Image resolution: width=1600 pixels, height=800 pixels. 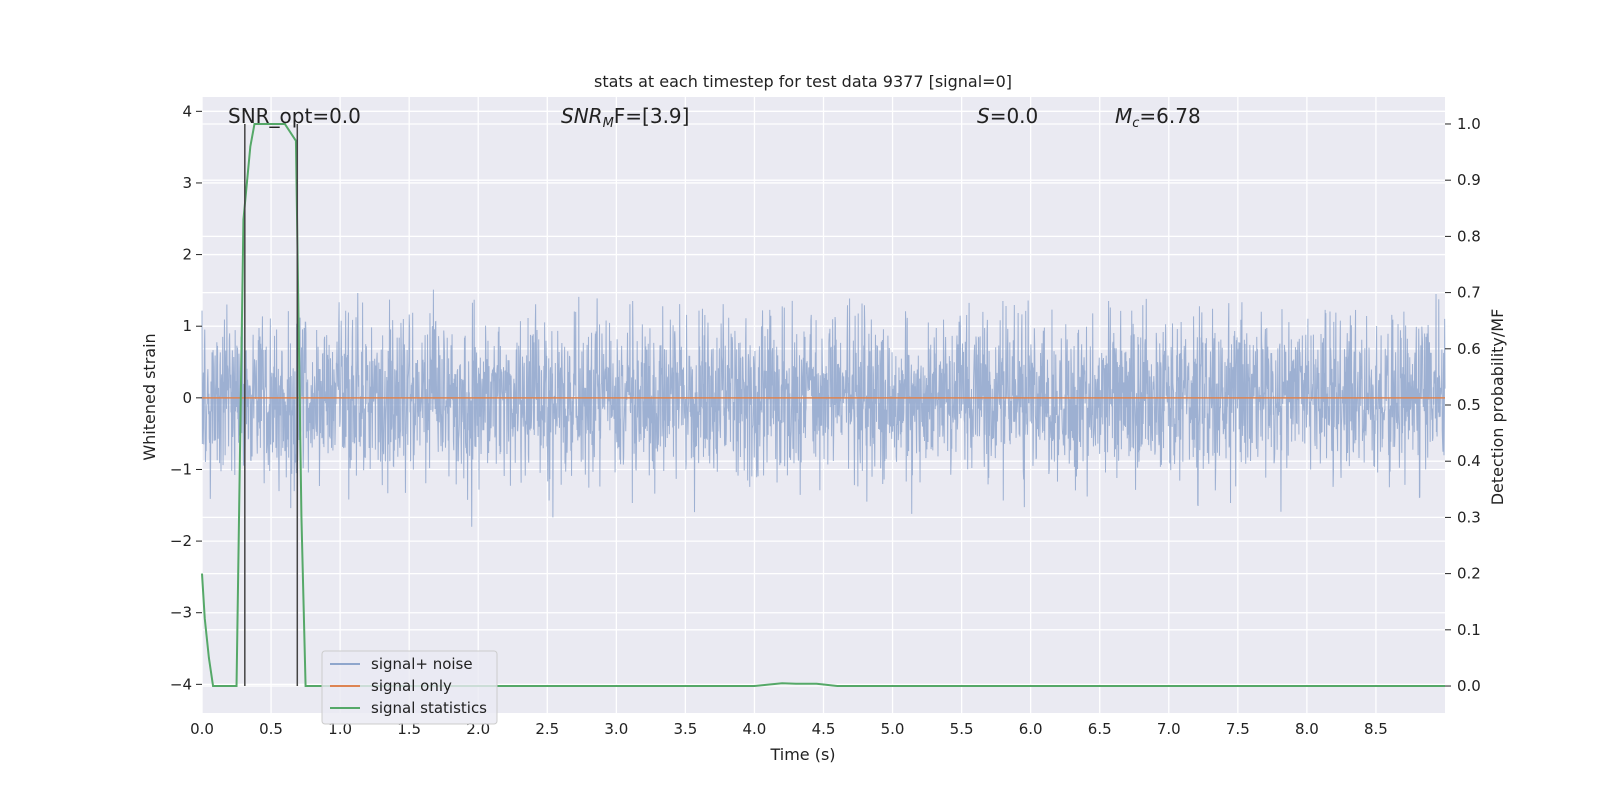 I want to click on y-right-tick-label: 0.5, so click(x=1469, y=405).